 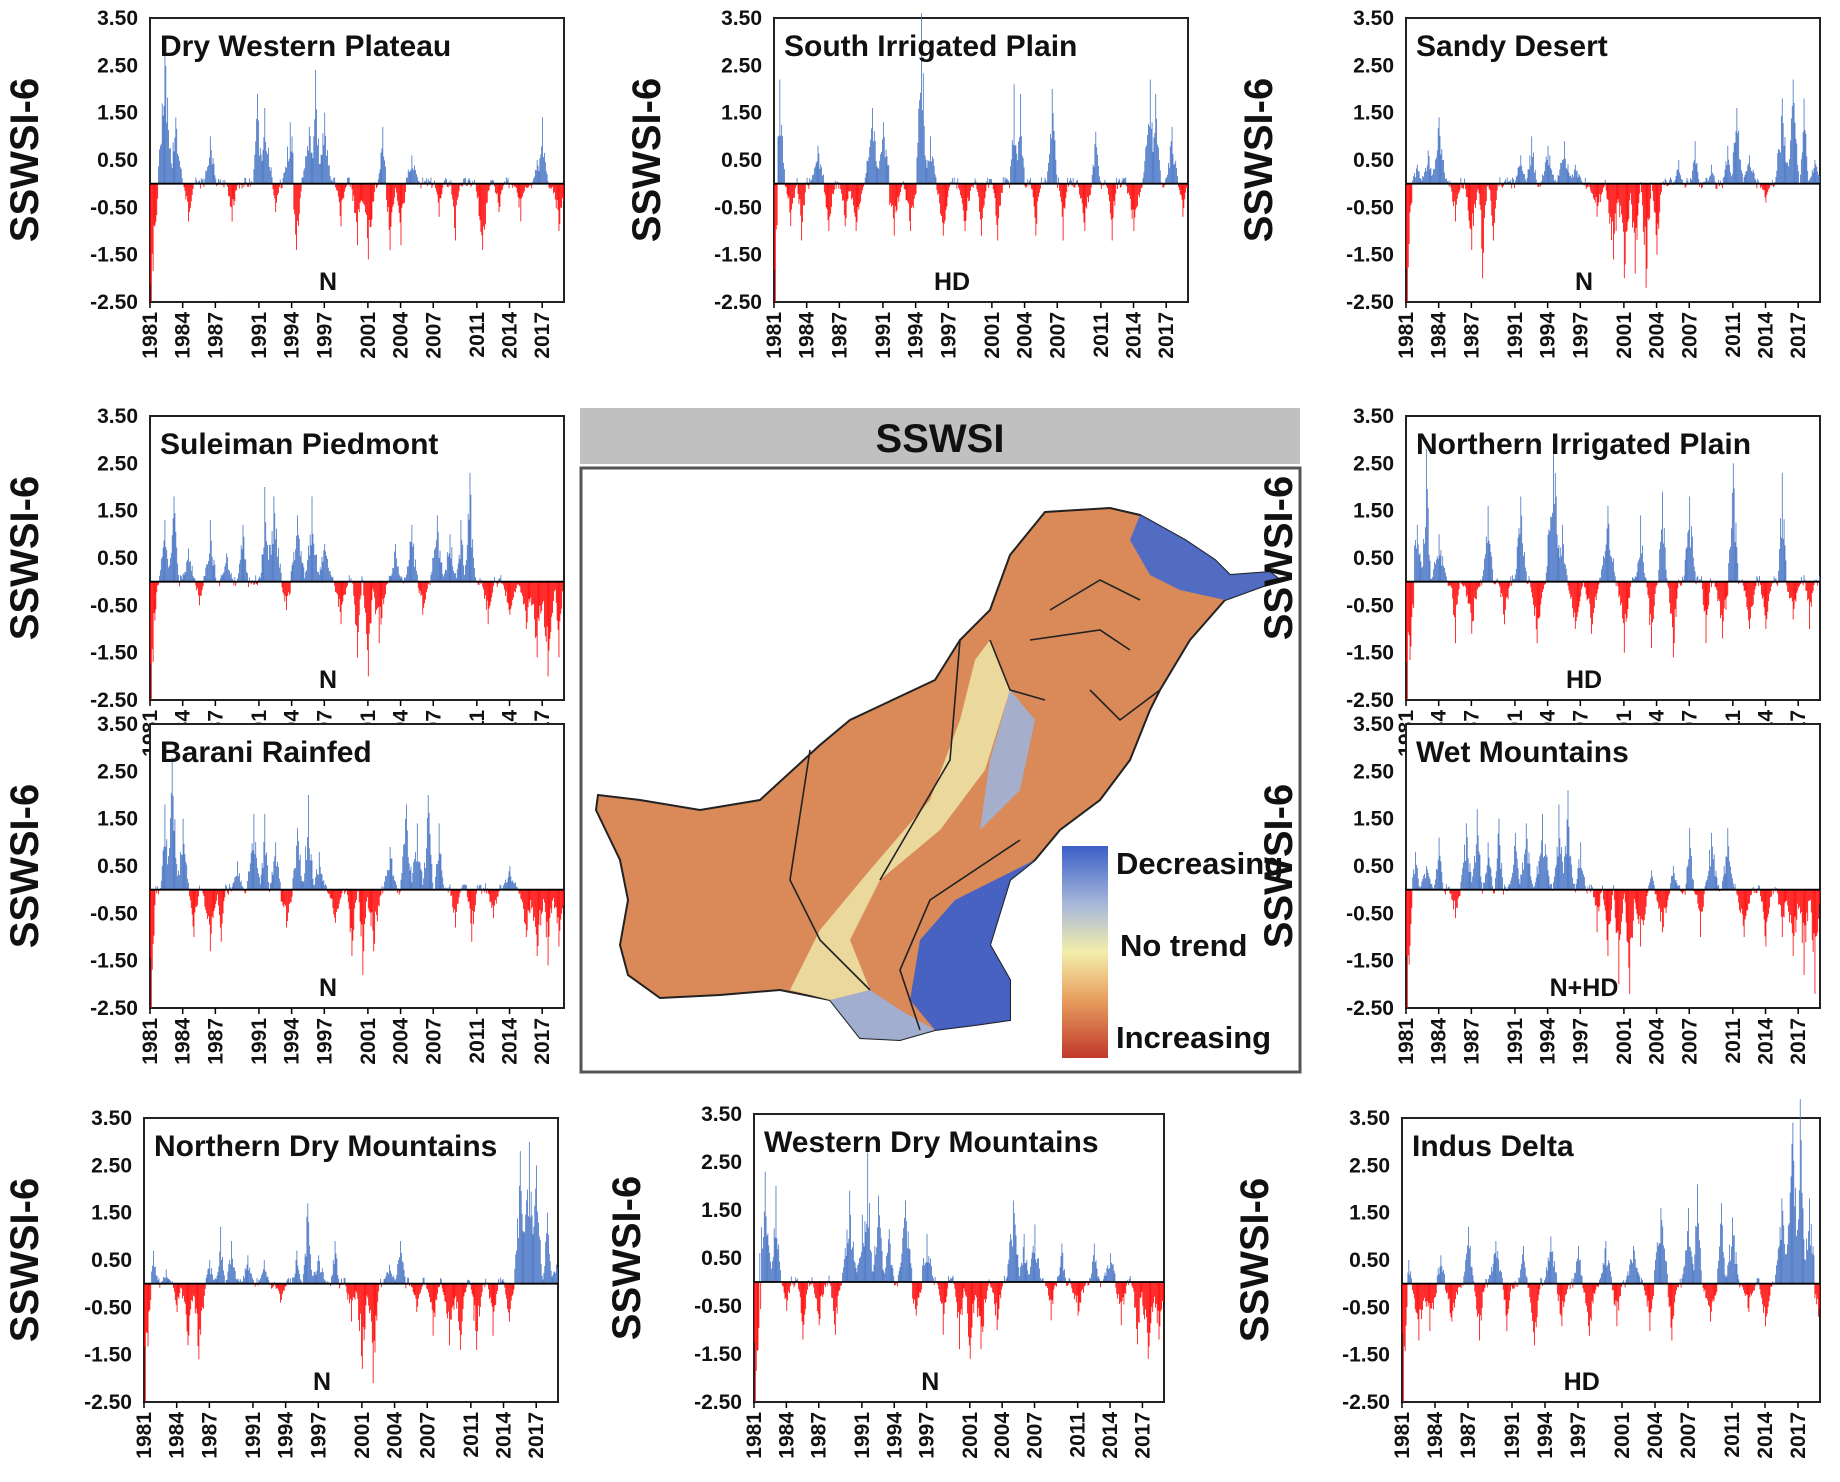 What do you see at coordinates (111, 1118) in the screenshot?
I see `y-tick-label: 3.50` at bounding box center [111, 1118].